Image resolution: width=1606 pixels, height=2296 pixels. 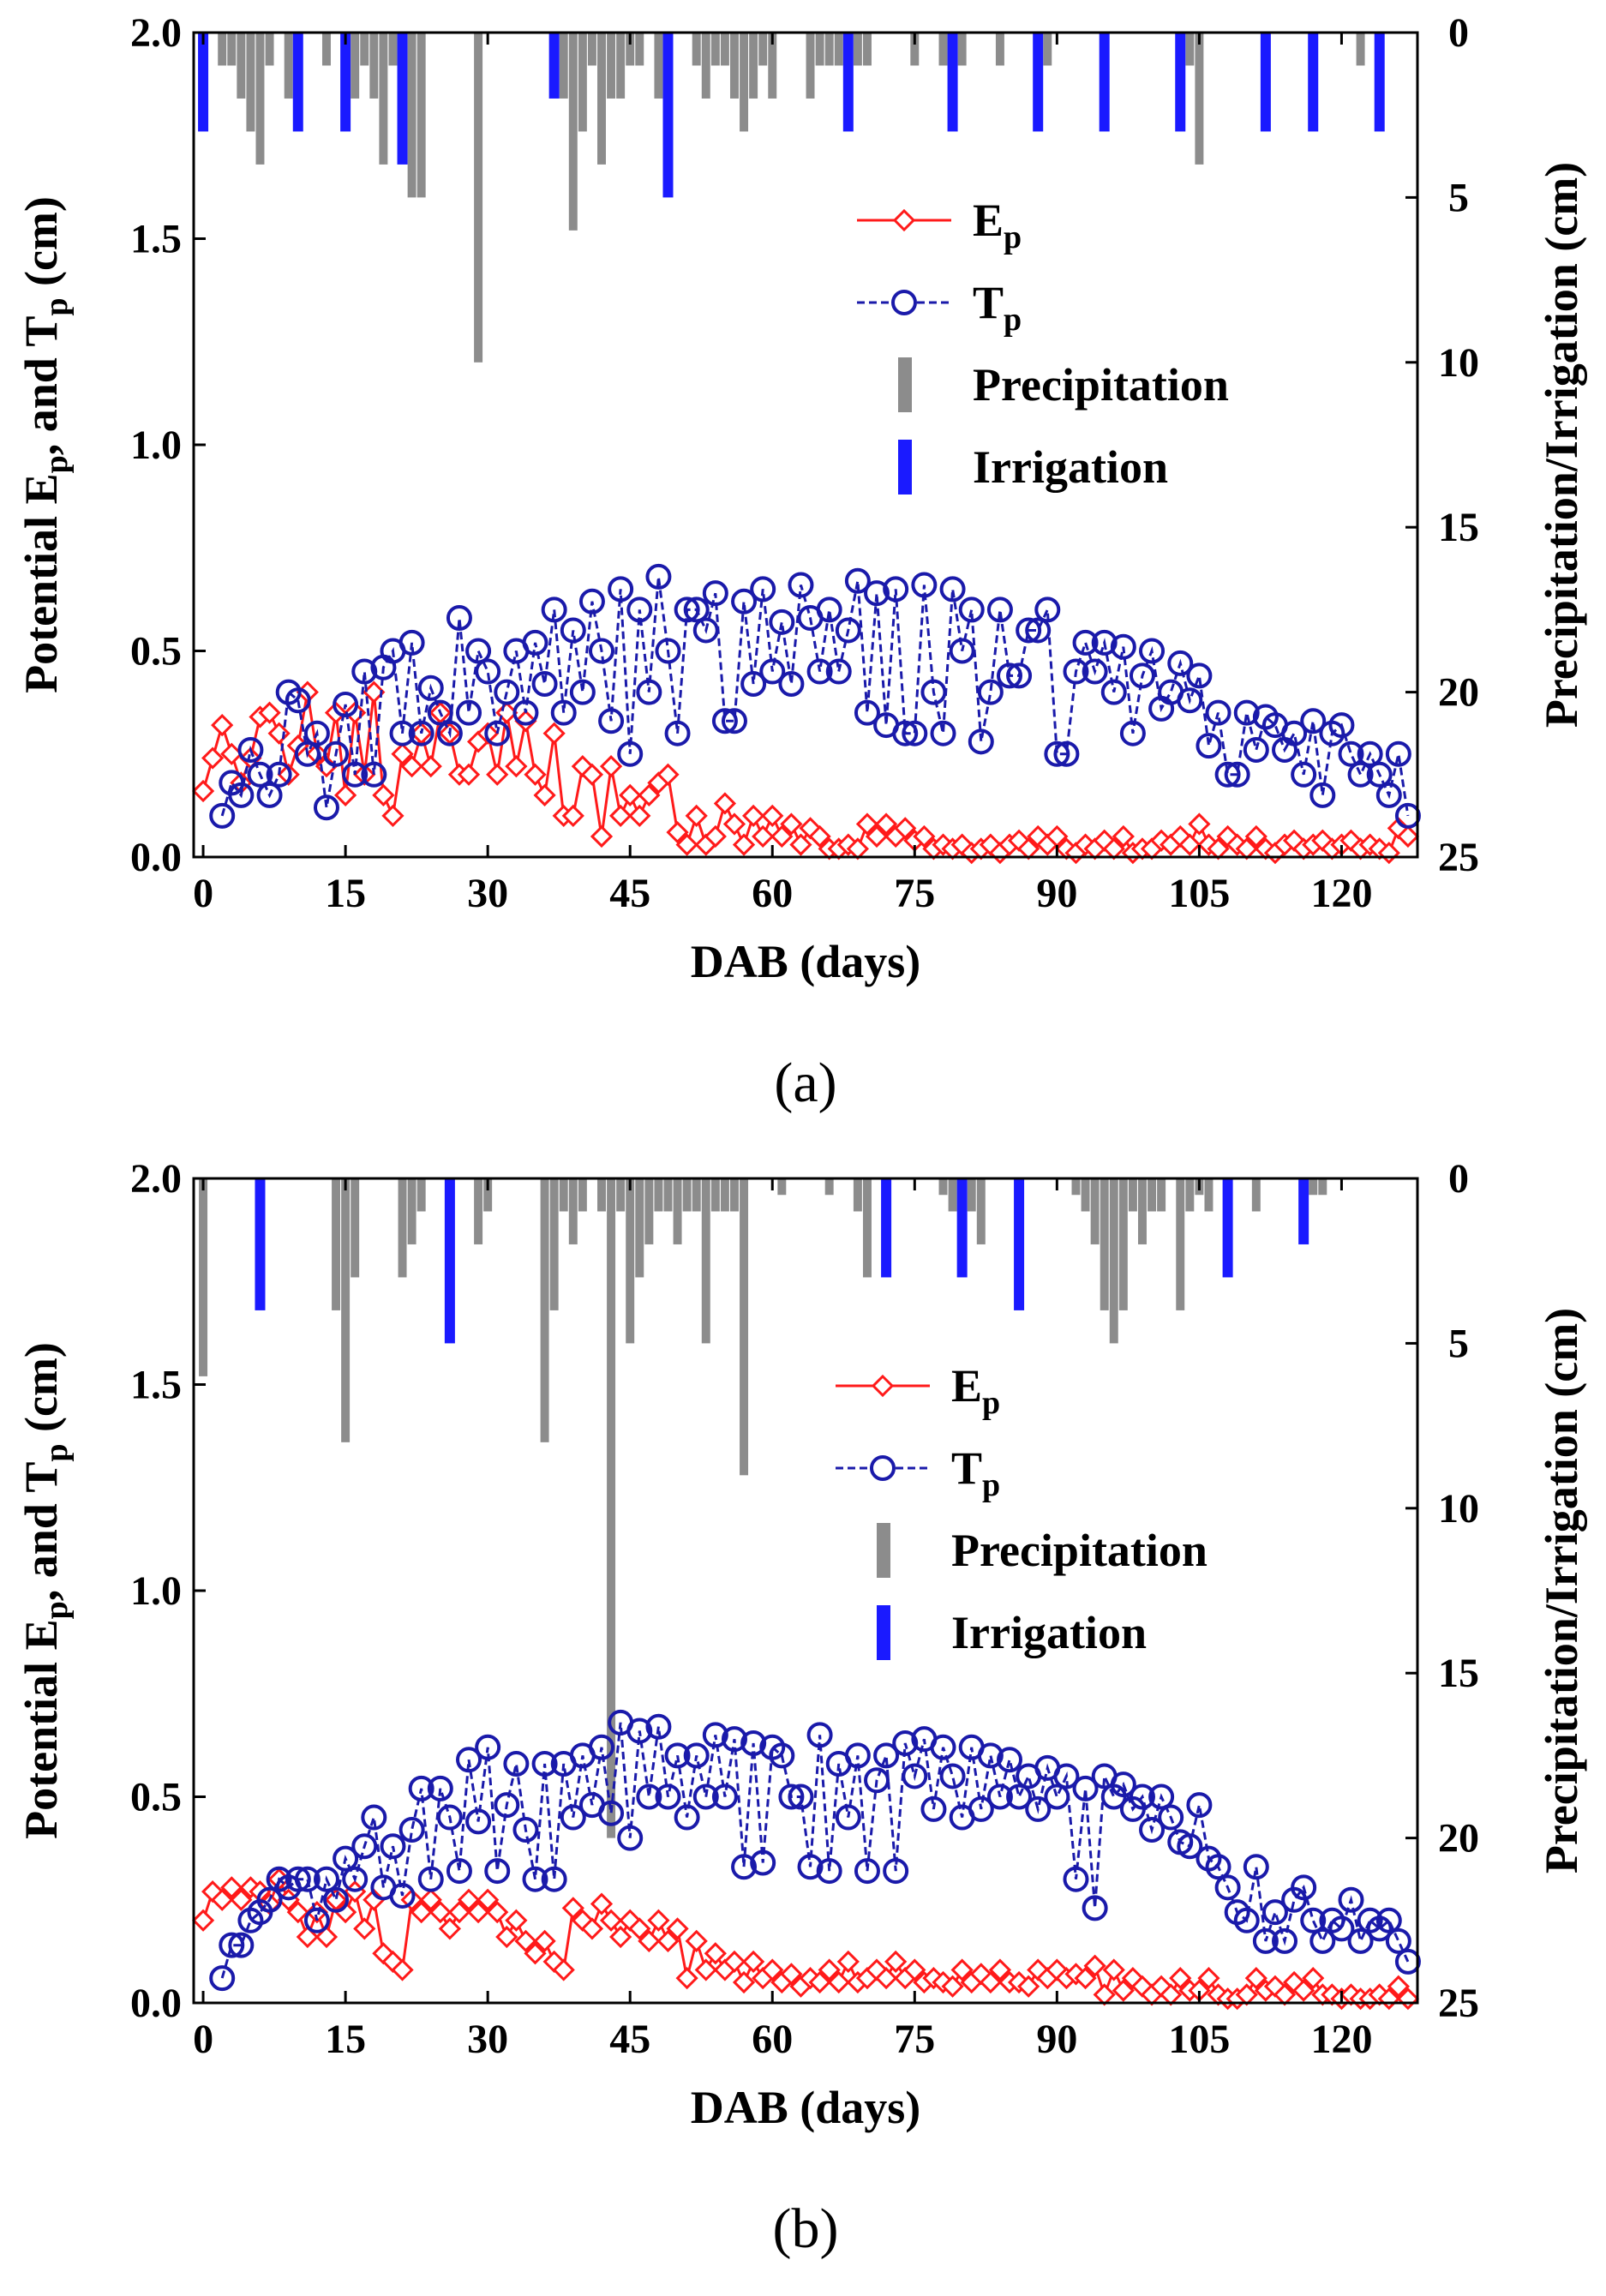 I want to click on y2-tick-label: 5, so click(x=1458, y=198).